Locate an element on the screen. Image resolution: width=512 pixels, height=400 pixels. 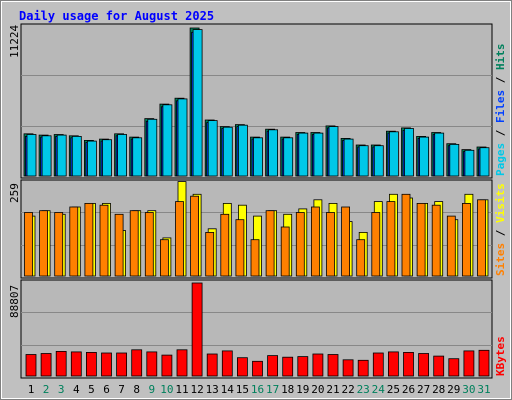
hits-max-label: 11224 is located at coordinates (14, 41).